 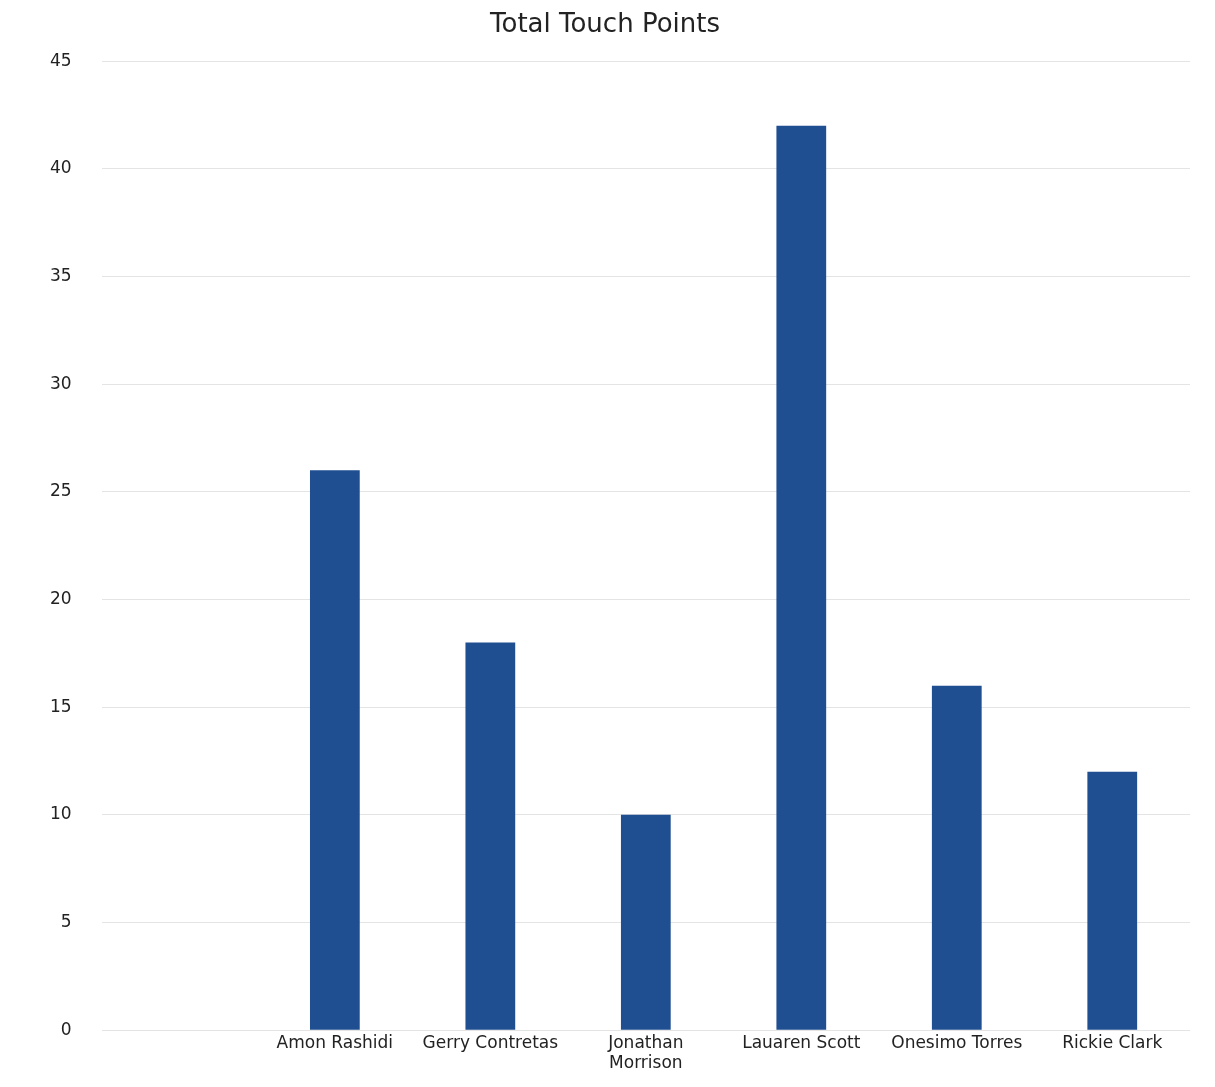 What do you see at coordinates (645, 1052) in the screenshot?
I see `x-tick-label: Jonathan Morrison` at bounding box center [645, 1052].